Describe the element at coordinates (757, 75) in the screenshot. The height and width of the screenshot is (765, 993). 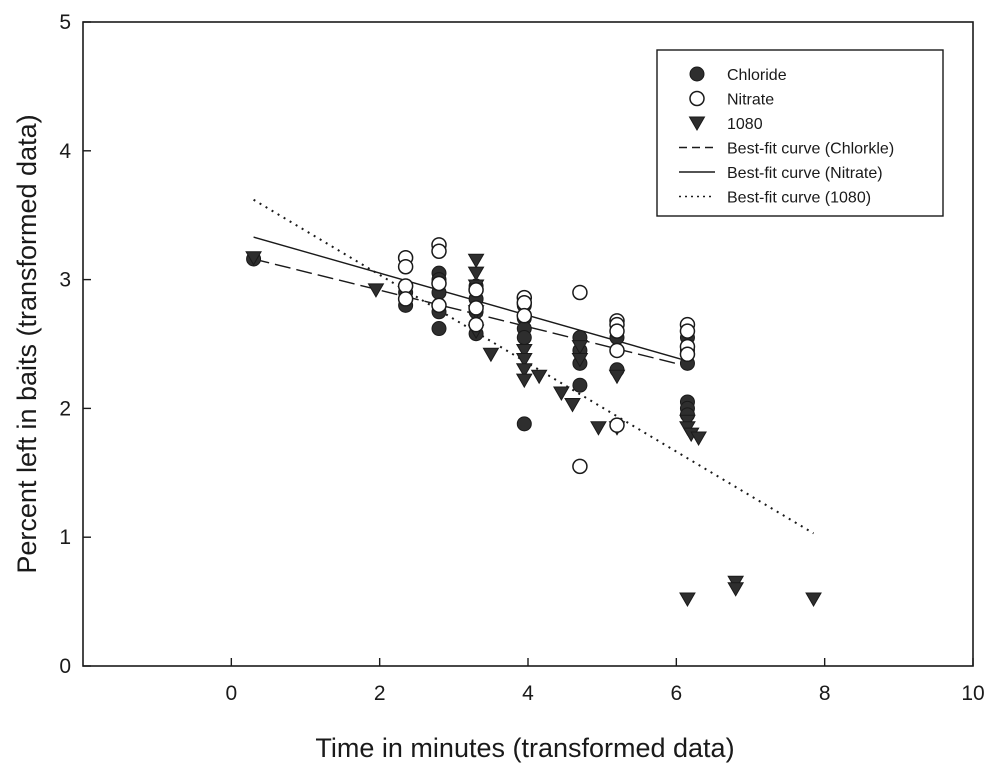
I see `legend-label: Chloride` at that location.